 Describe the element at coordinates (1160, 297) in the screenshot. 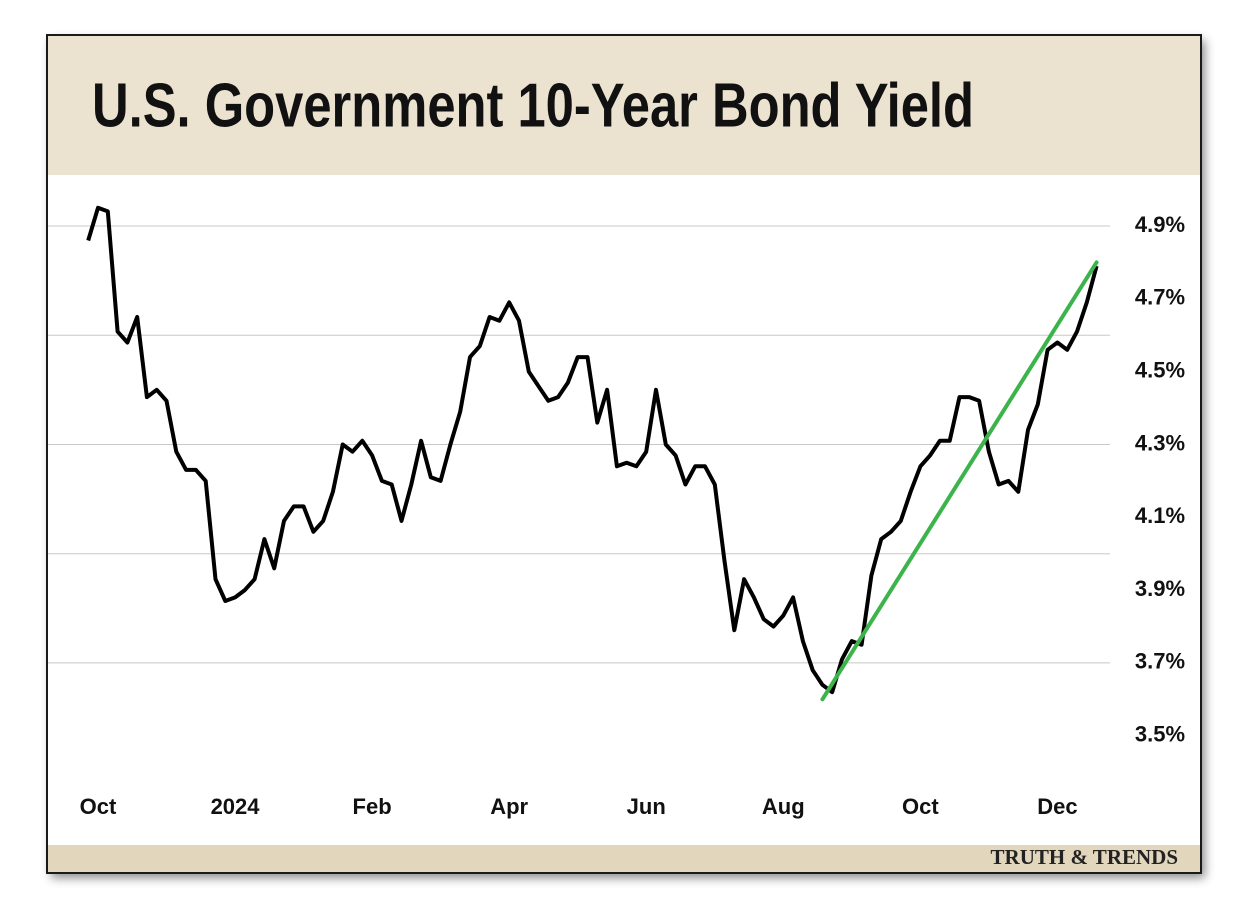

I see `y-tick-label: 4.7%` at that location.